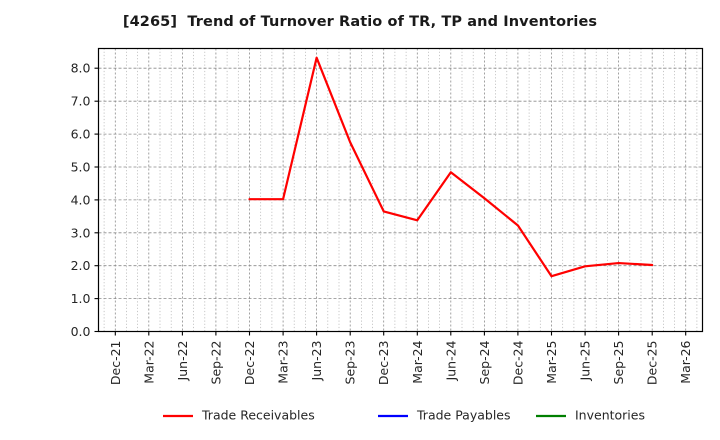  What do you see at coordinates (517, 362) in the screenshot?
I see `x-axis-tick-label: Dec-24` at bounding box center [517, 362].